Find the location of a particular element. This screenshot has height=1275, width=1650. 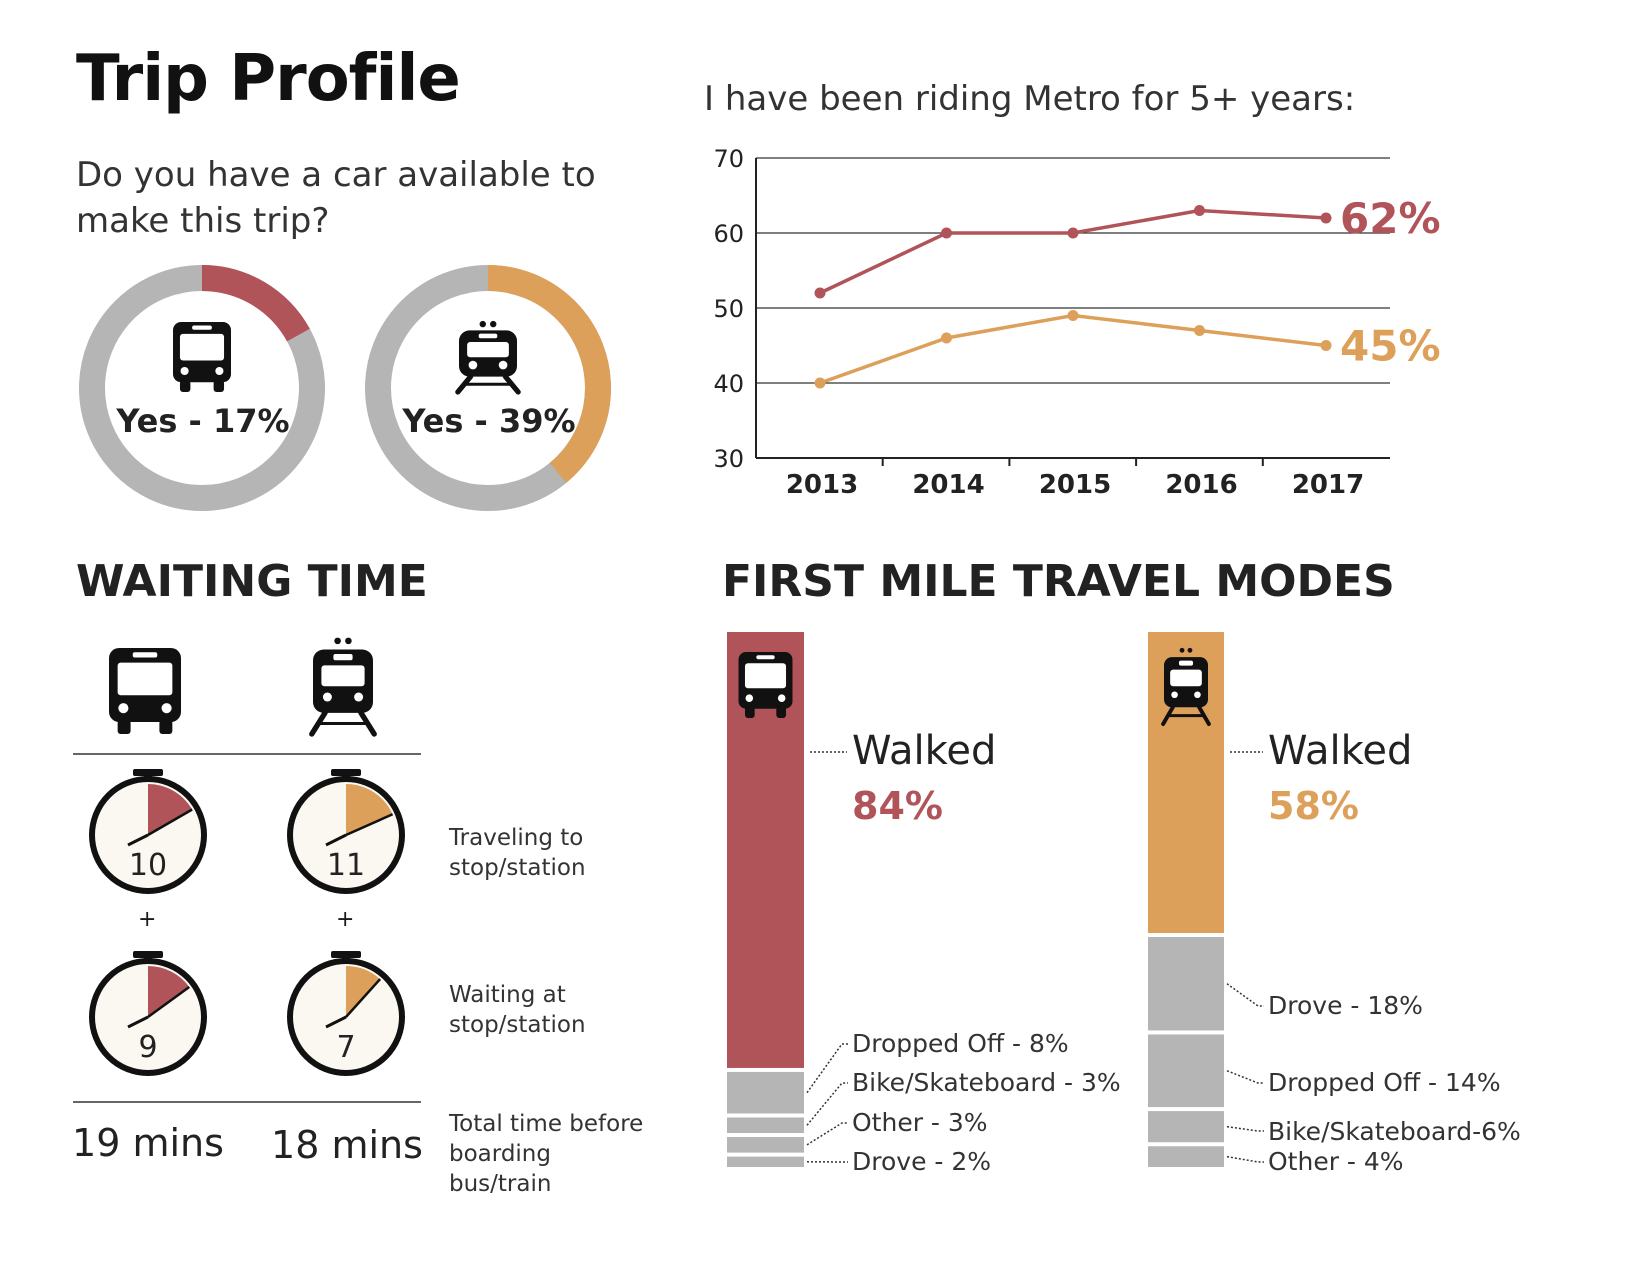

series-end-label: 62% is located at coordinates (1390, 218).